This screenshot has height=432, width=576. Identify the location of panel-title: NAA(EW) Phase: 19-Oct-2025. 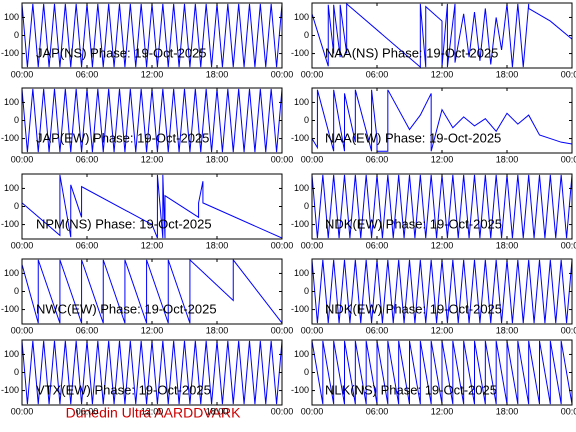
(413, 137).